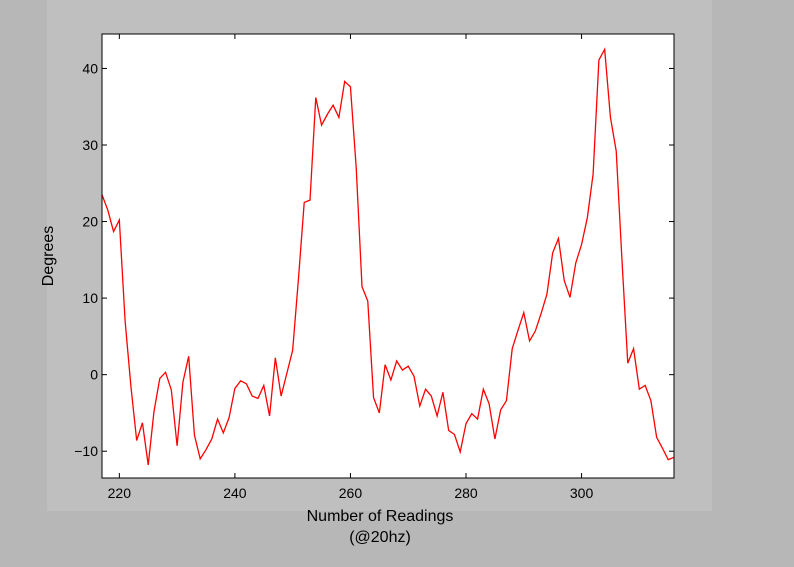  What do you see at coordinates (466, 493) in the screenshot?
I see `x-tick-label: 280` at bounding box center [466, 493].